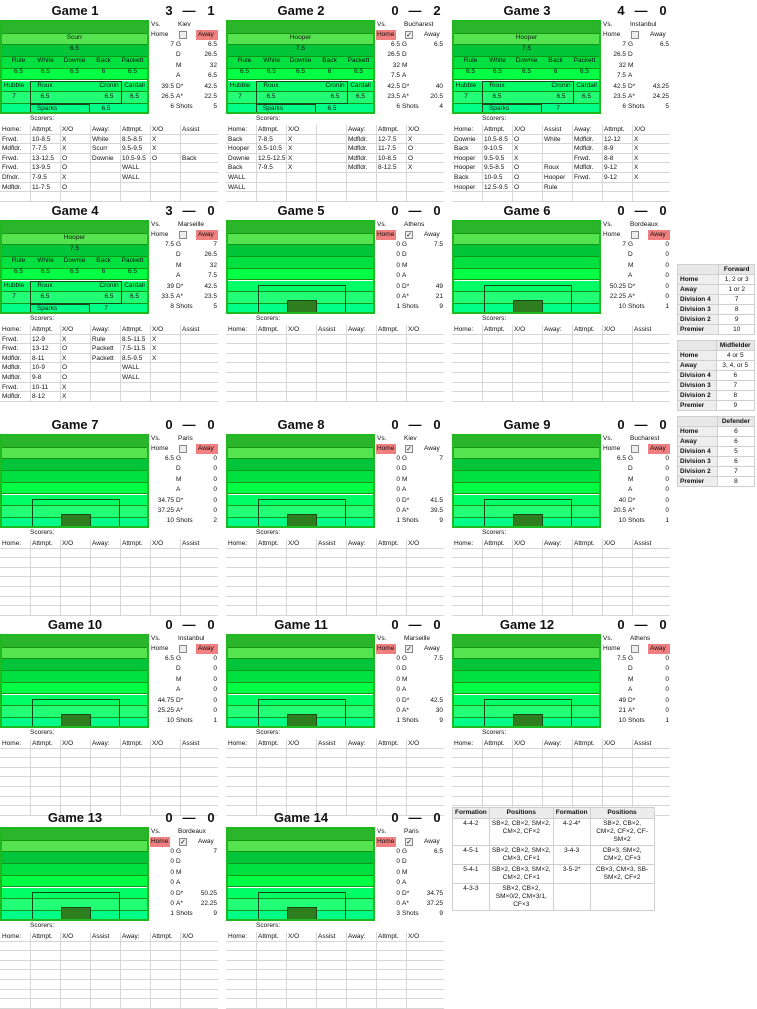  What do you see at coordinates (109, 368) in the screenshot?
I see `scorer-row: Mdfldr. 10-9 O WALL` at bounding box center [109, 368].